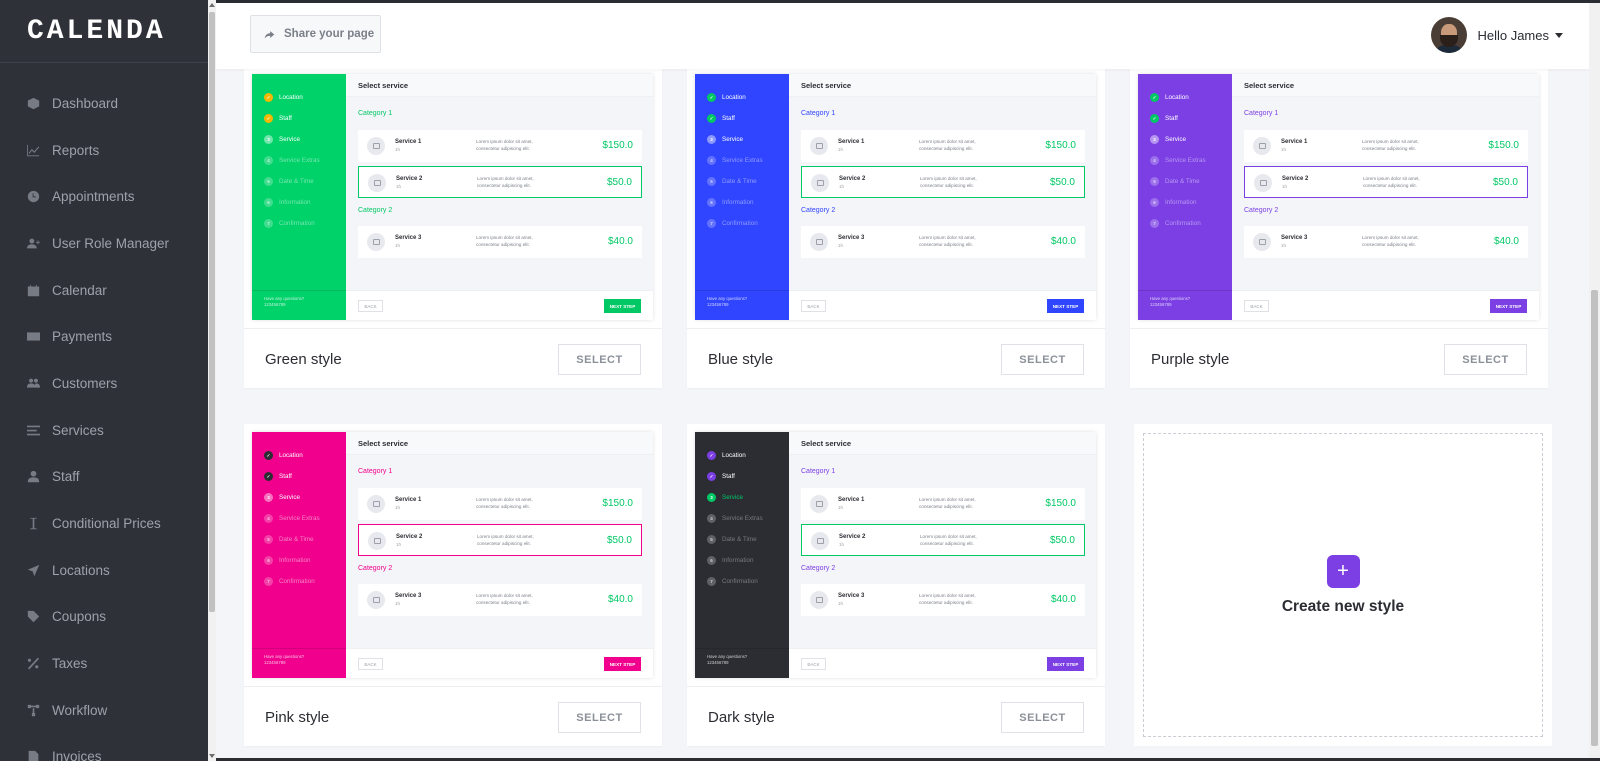  I want to click on sidebar-item-reports: Reports, so click(104, 150).